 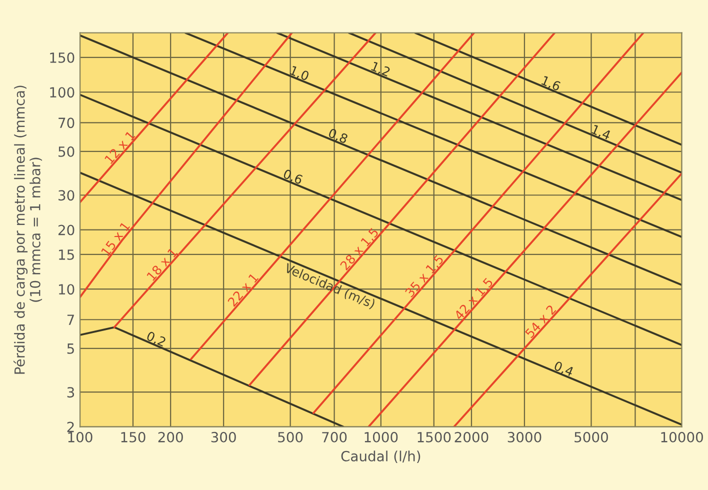 What do you see at coordinates (162, 264) in the screenshot?
I see `text: 18 x 1` at bounding box center [162, 264].